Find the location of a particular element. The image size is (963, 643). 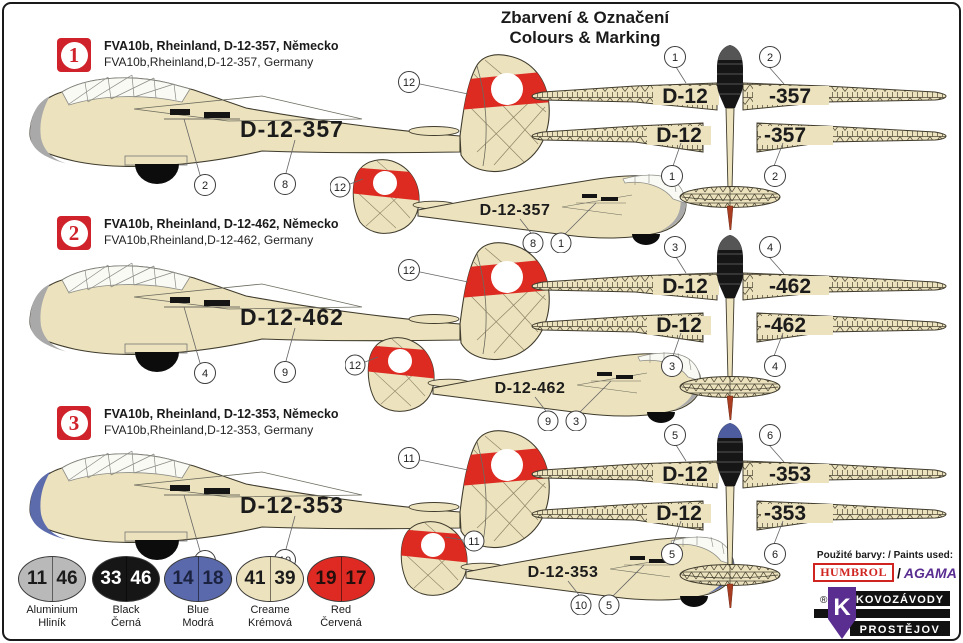

scheme-2-title-en: FVA10b,Rheinland,D-12-462, Germany is located at coordinates (209, 239).